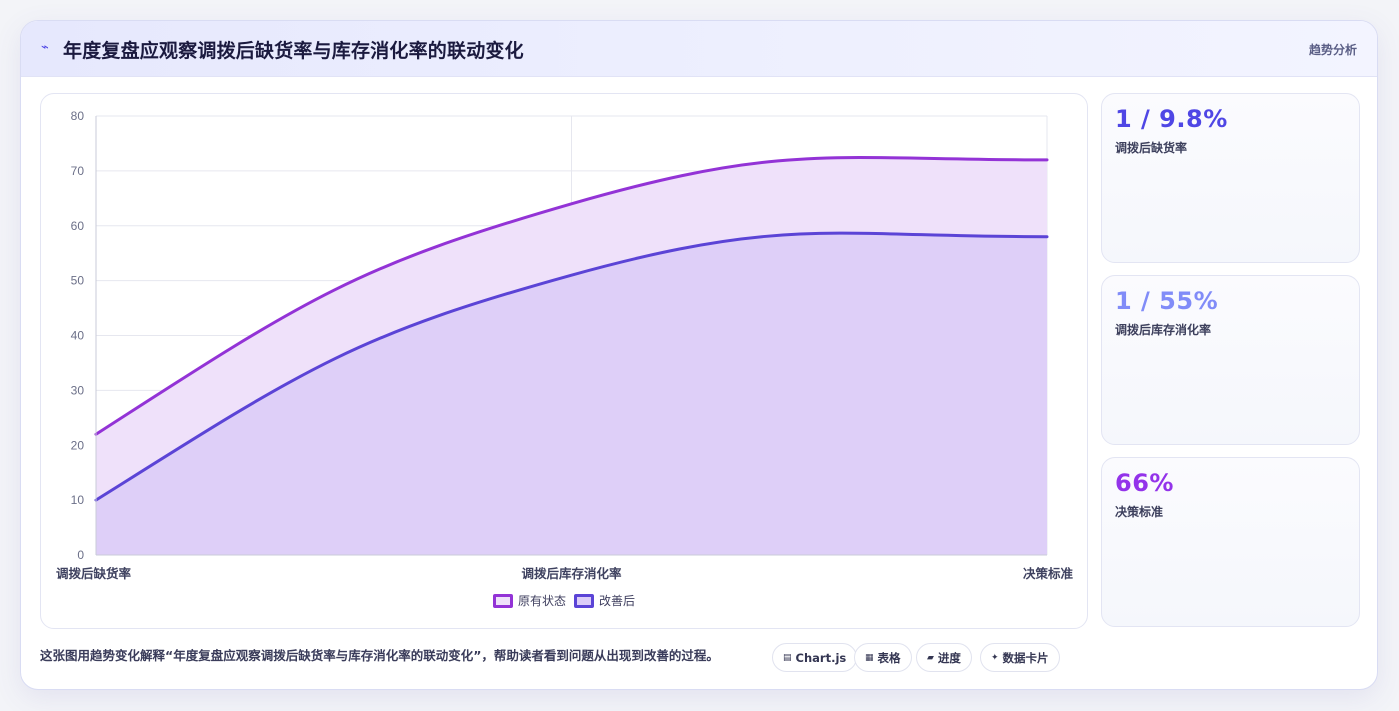  Describe the element at coordinates (78, 390) in the screenshot. I see `y-tick-label: 30` at that location.